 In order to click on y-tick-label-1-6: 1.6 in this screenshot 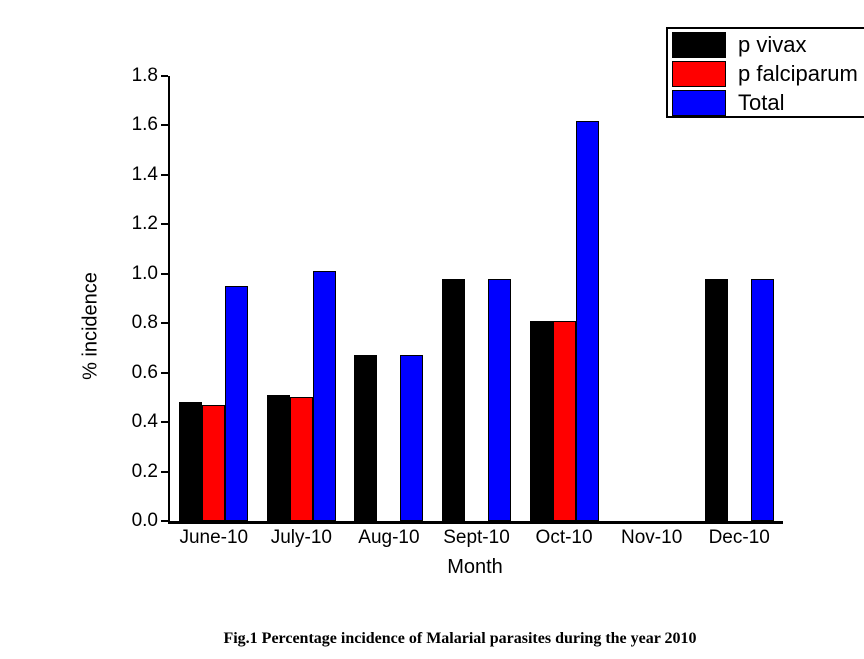, I will do `click(144, 125)`.